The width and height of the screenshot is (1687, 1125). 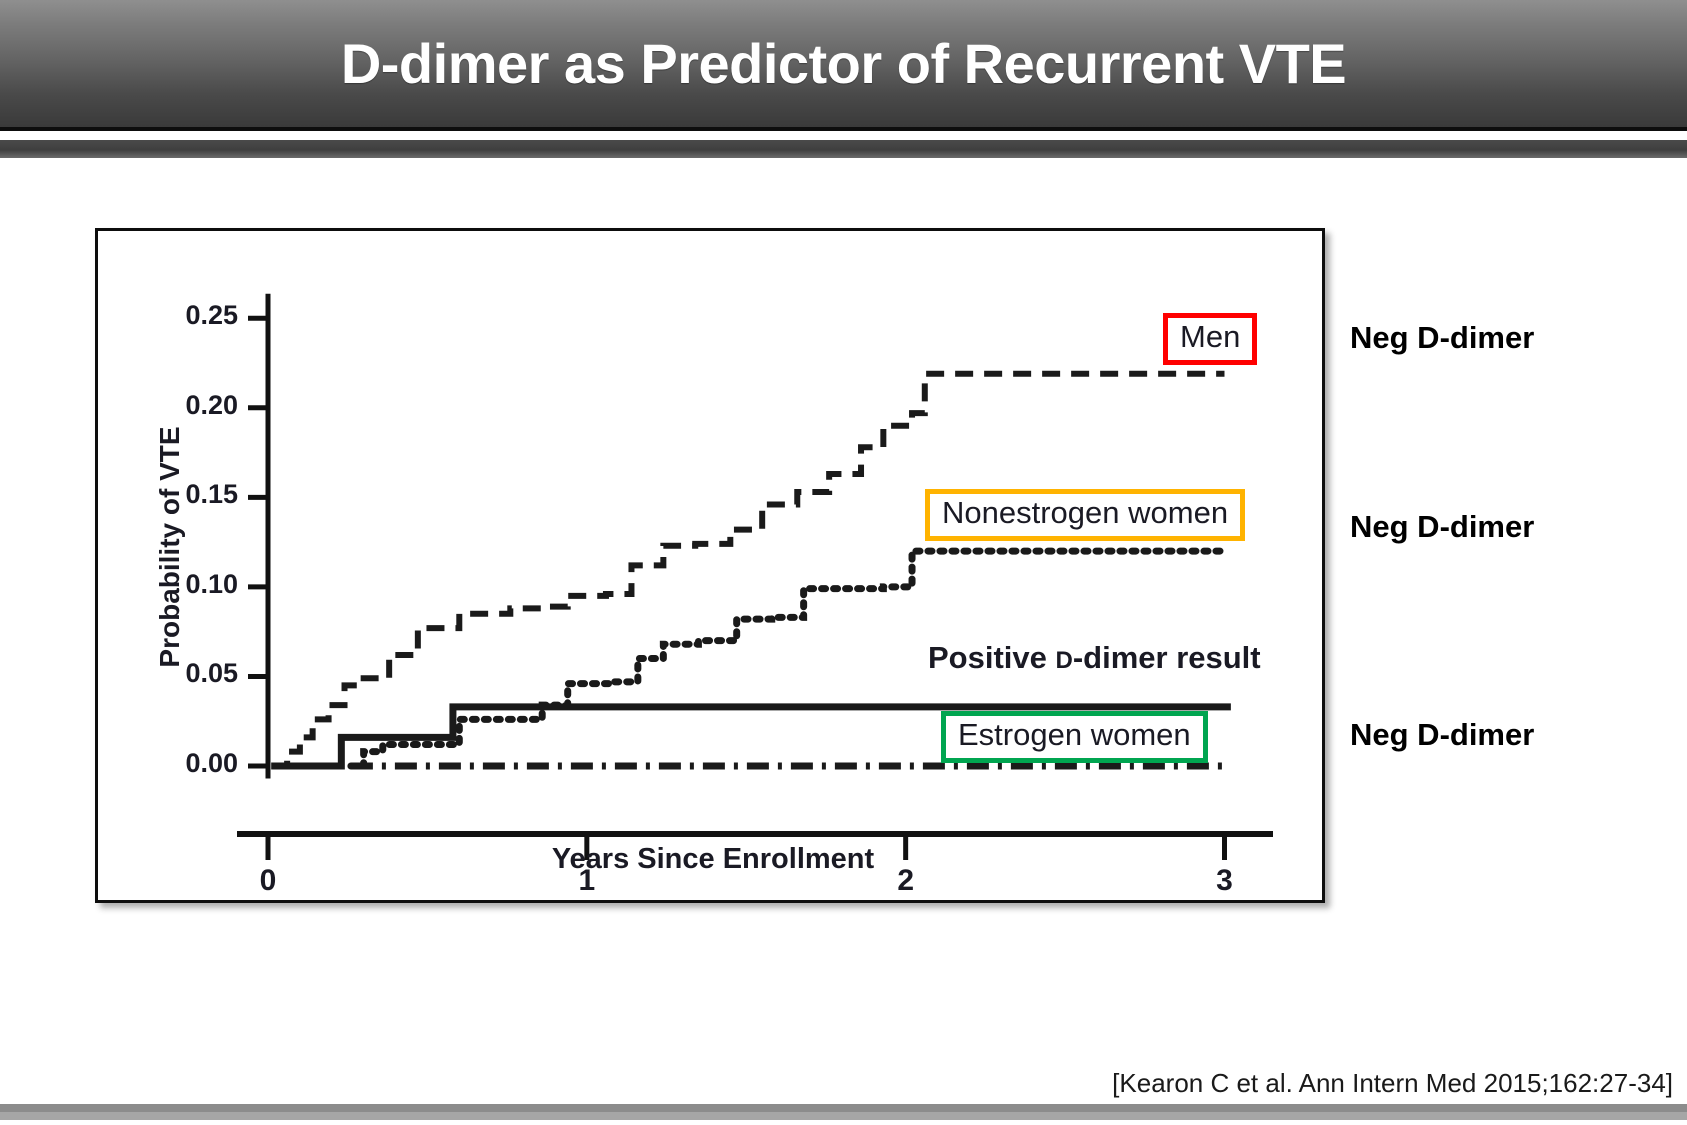 What do you see at coordinates (1166, 657) in the screenshot?
I see `positive-suffix: -dimer result` at bounding box center [1166, 657].